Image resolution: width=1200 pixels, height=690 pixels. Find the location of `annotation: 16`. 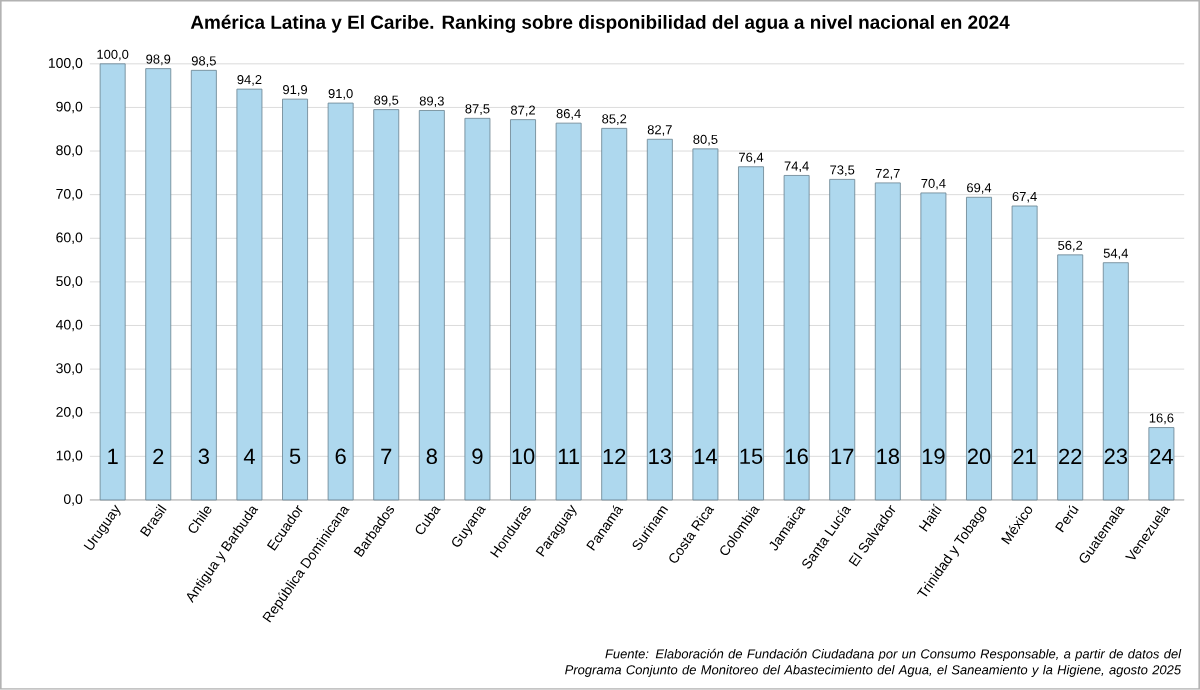

annotation: 16 is located at coordinates (797, 456).